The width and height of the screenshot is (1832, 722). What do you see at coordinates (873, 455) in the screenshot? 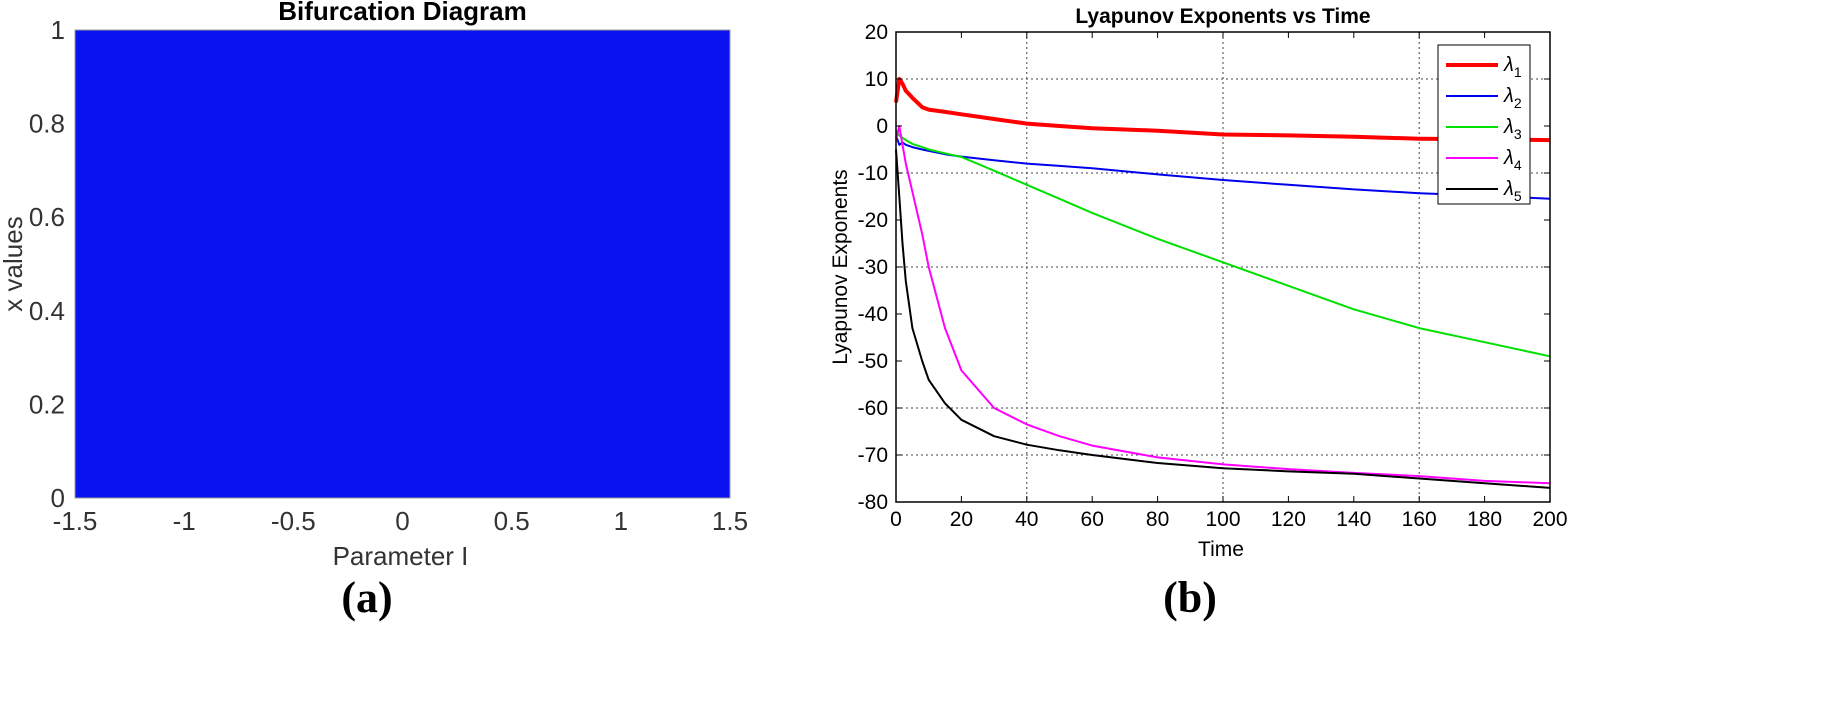
I see `y-tick-label: -70` at bounding box center [873, 455].